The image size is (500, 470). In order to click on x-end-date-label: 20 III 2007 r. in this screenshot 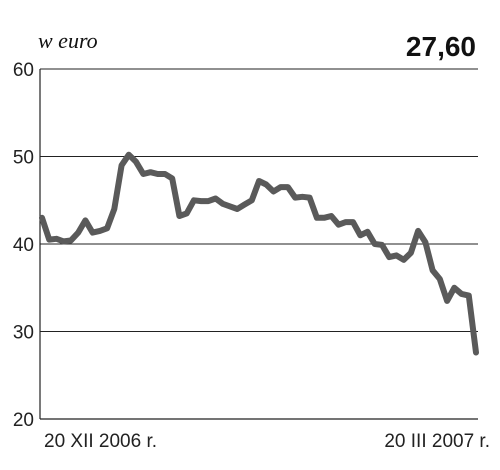, I will do `click(437, 441)`.